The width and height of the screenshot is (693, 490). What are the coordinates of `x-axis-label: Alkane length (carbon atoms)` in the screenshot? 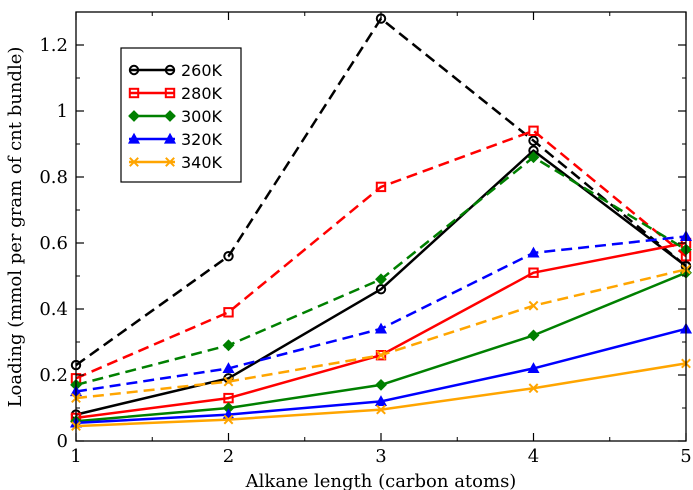 It's located at (381, 480).